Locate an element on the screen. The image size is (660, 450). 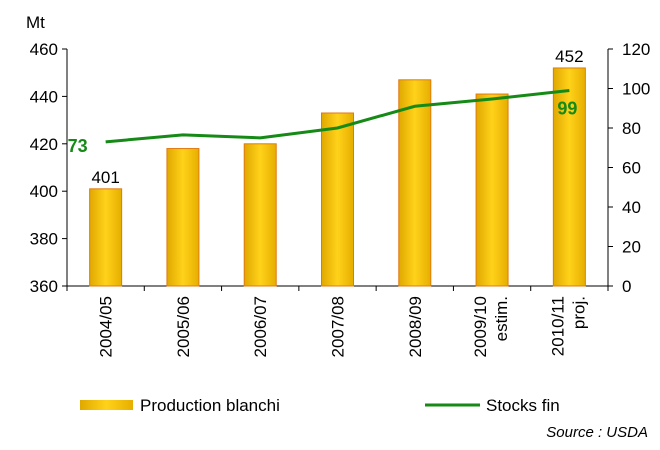
source: Source : USDA is located at coordinates (597, 432).